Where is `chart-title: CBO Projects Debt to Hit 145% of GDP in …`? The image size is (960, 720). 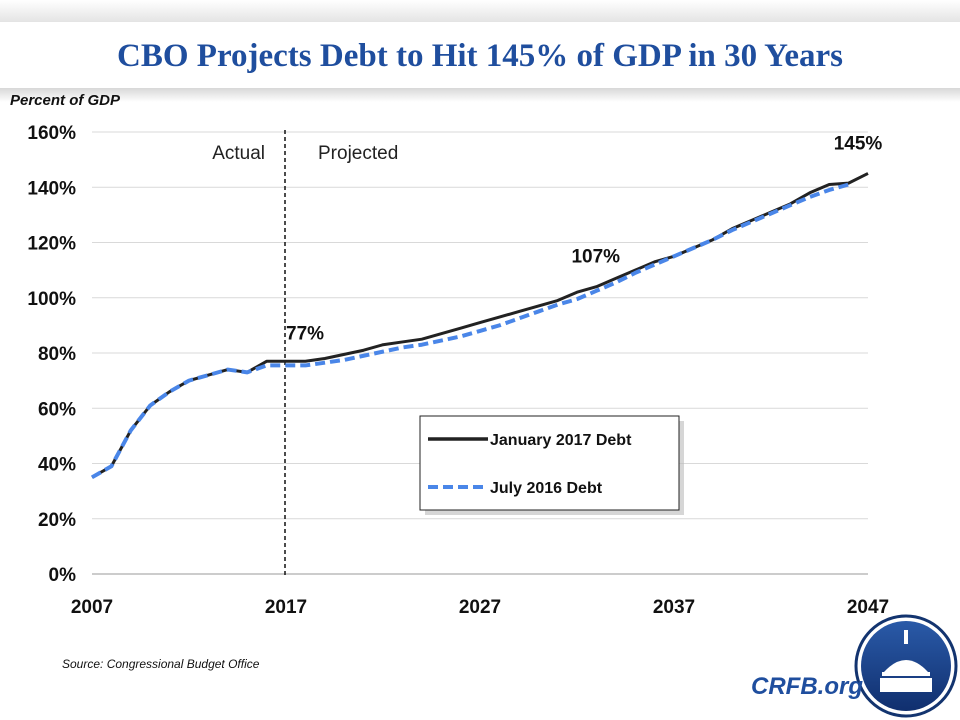 chart-title: CBO Projects Debt to Hit 145% of GDP in … is located at coordinates (480, 56).